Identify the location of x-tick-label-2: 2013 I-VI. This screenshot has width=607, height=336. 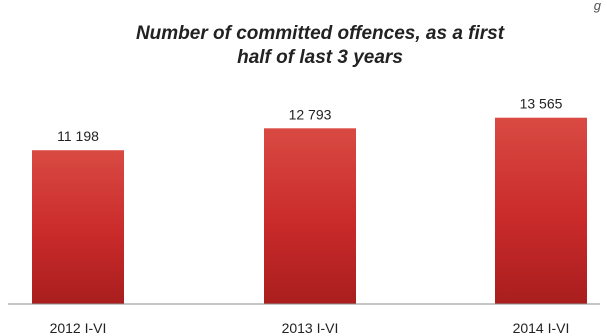
(310, 328).